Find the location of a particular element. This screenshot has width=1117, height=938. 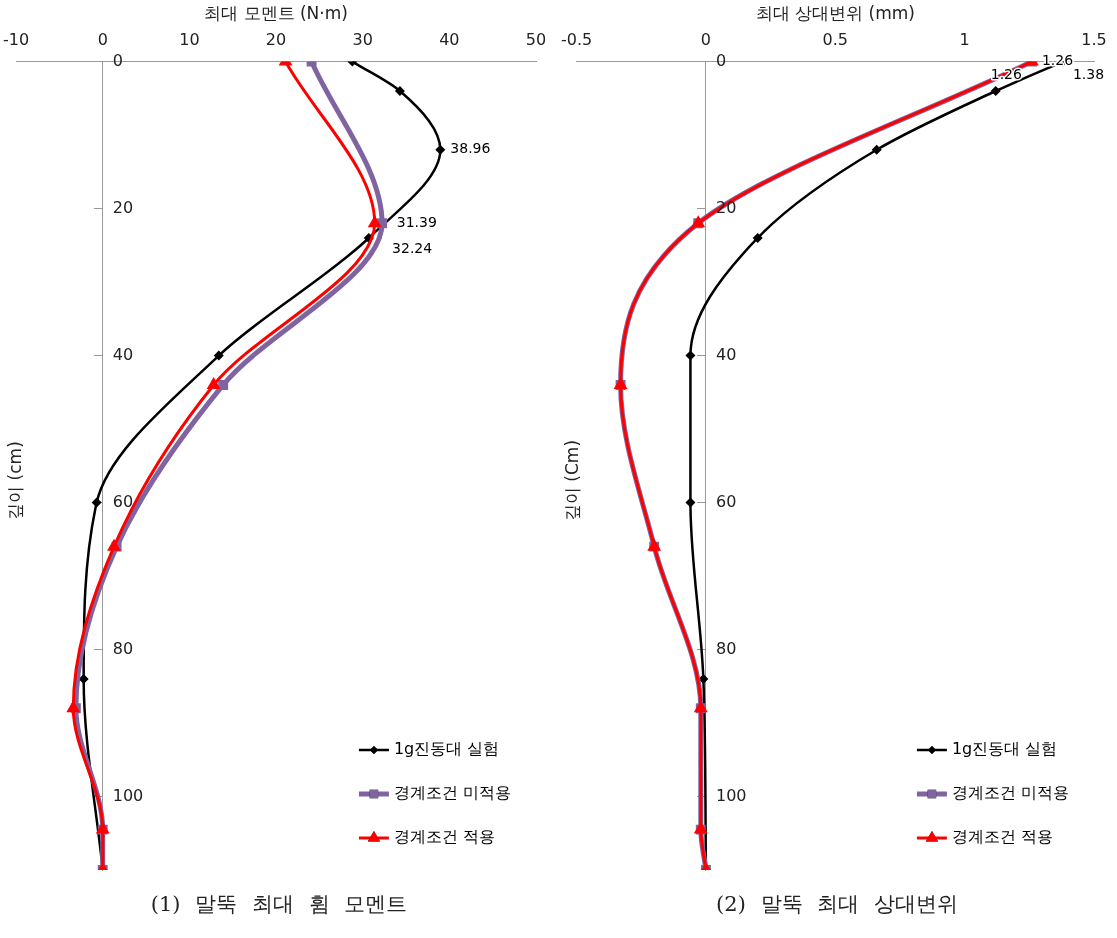

x-tick-label: -0.5 is located at coordinates (577, 40).